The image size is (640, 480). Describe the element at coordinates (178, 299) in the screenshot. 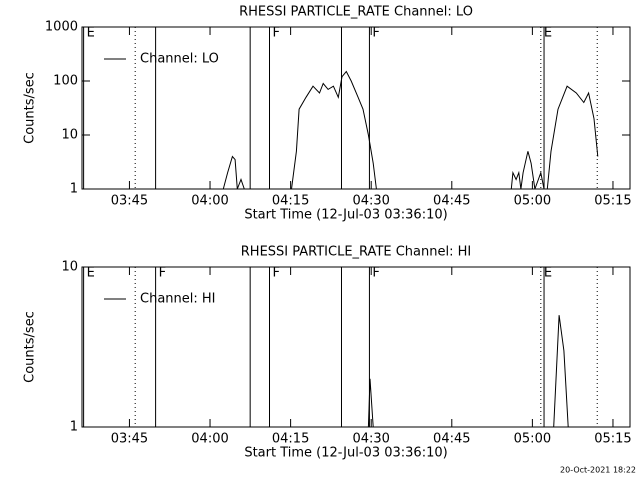

I see `legend-label: Channel: HI` at that location.